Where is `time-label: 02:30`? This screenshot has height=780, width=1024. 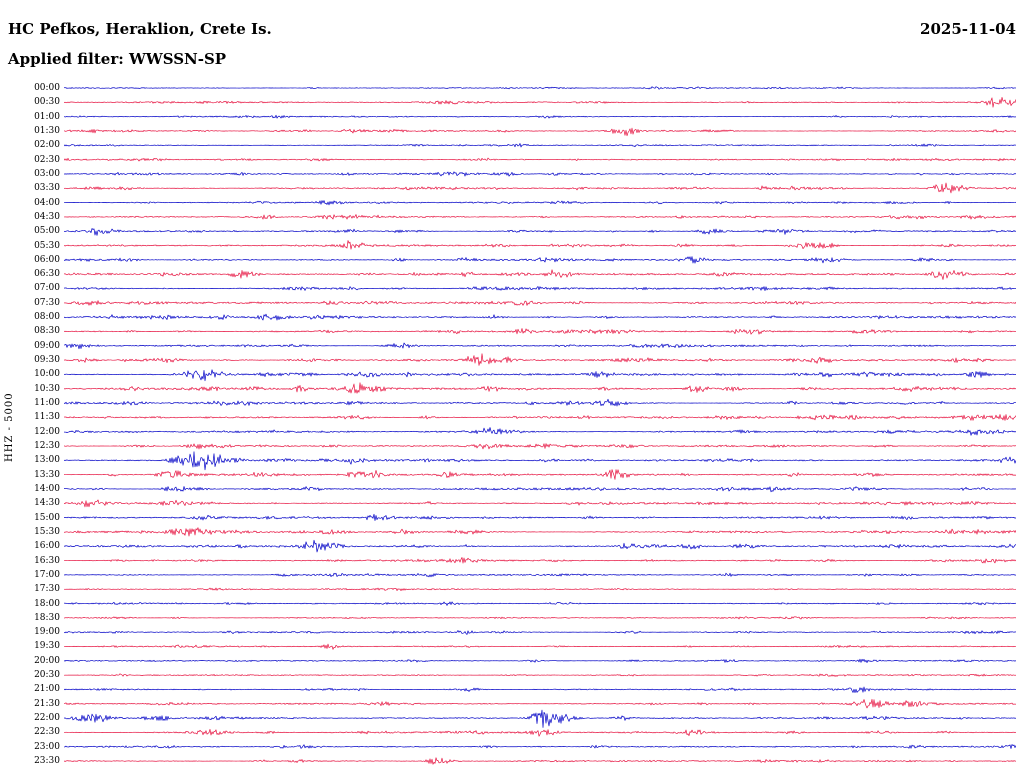
time-label: 02:30 is located at coordinates (47, 159).